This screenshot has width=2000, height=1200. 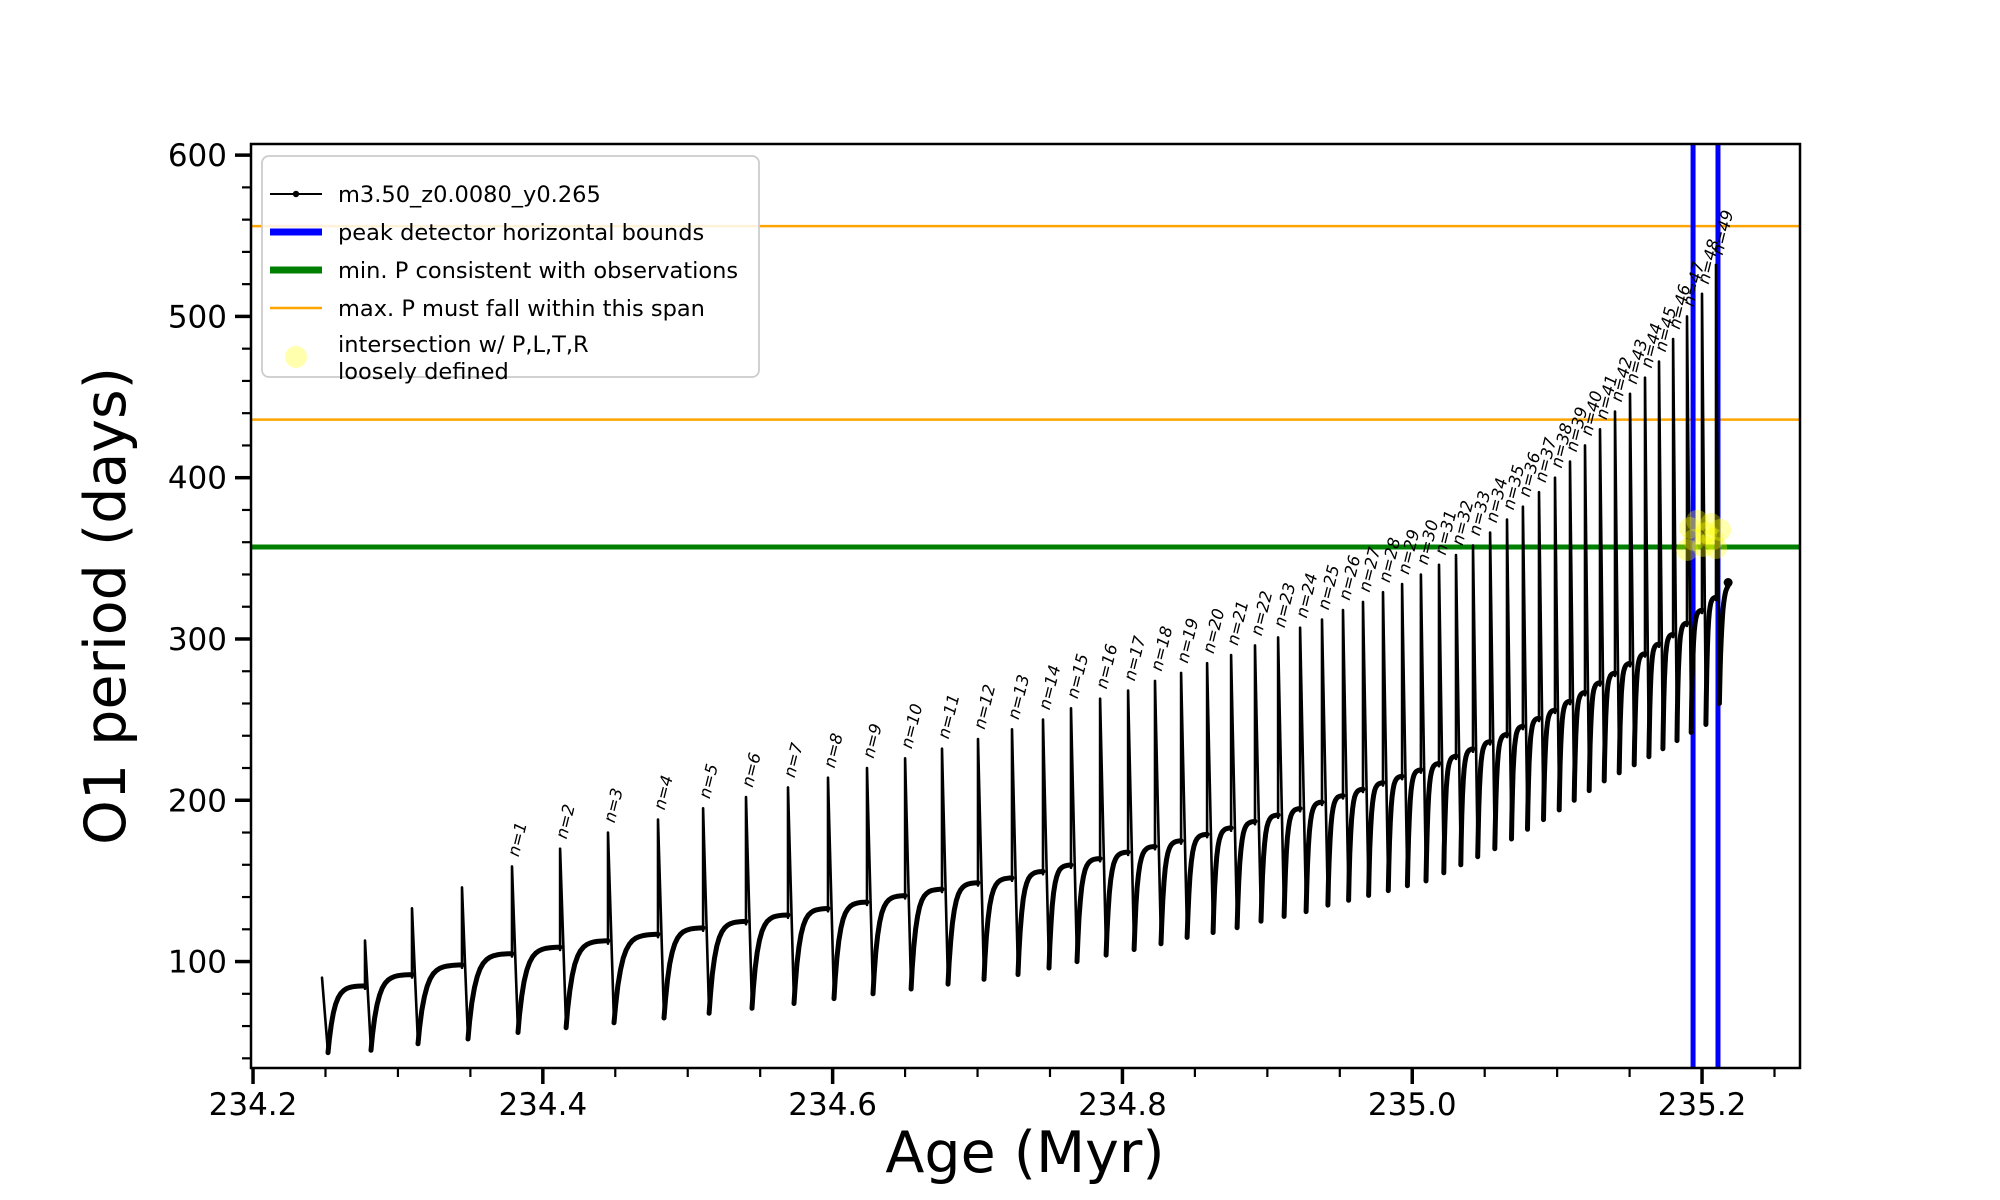 I want to click on spike-label-n19: n=19, so click(x=1187, y=640).